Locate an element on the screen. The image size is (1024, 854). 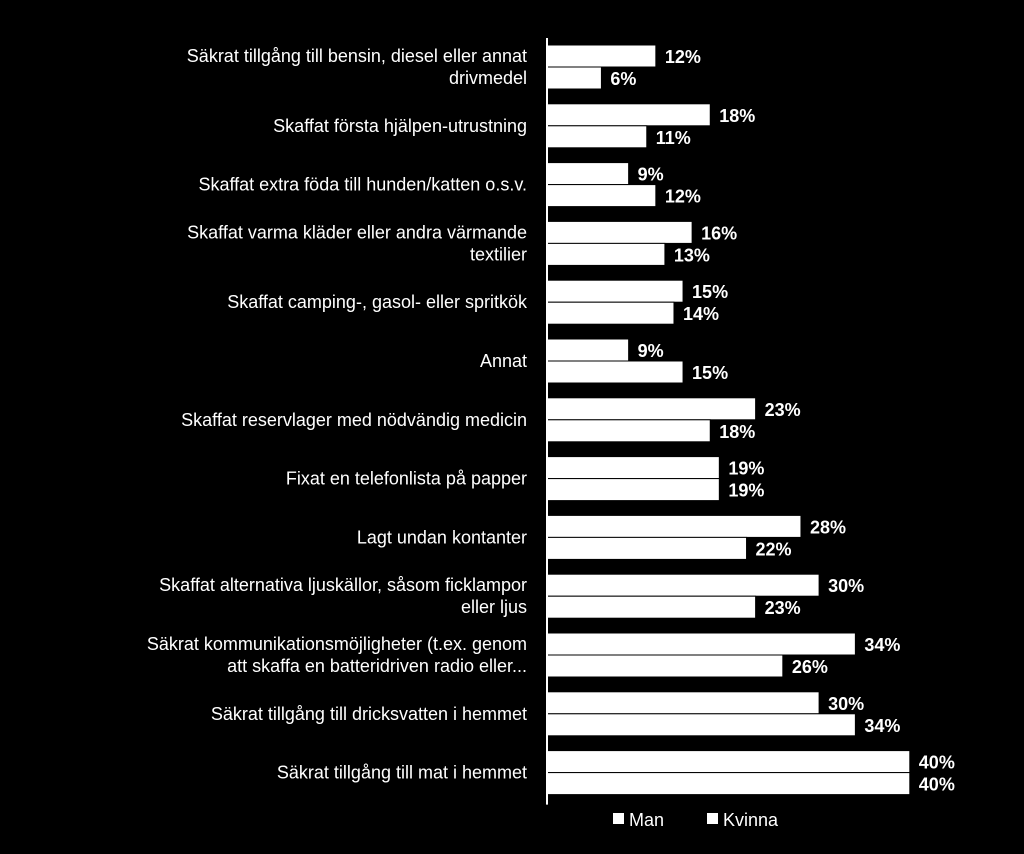
value-label-man: 12% is located at coordinates (683, 57).